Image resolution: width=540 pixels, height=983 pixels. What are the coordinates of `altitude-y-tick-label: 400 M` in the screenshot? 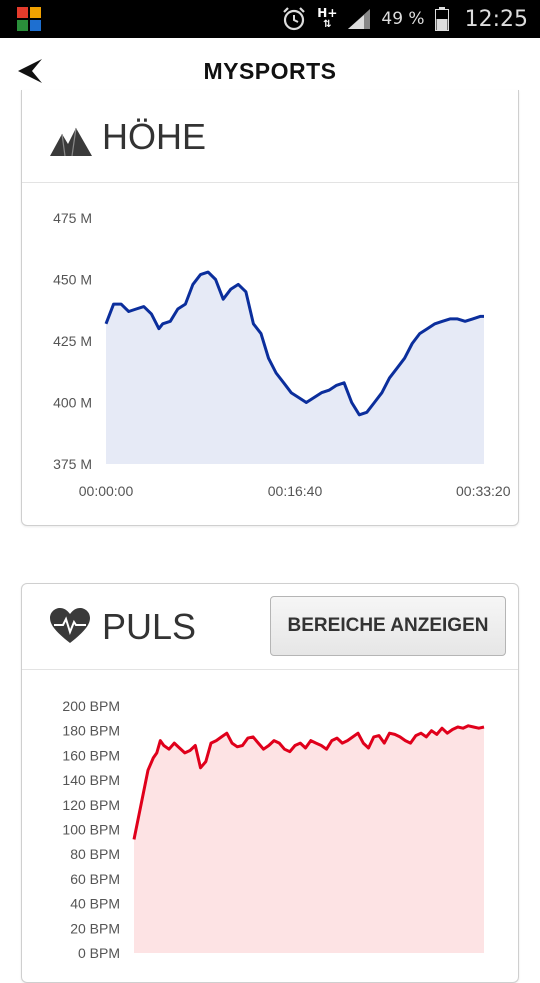 It's located at (72, 403).